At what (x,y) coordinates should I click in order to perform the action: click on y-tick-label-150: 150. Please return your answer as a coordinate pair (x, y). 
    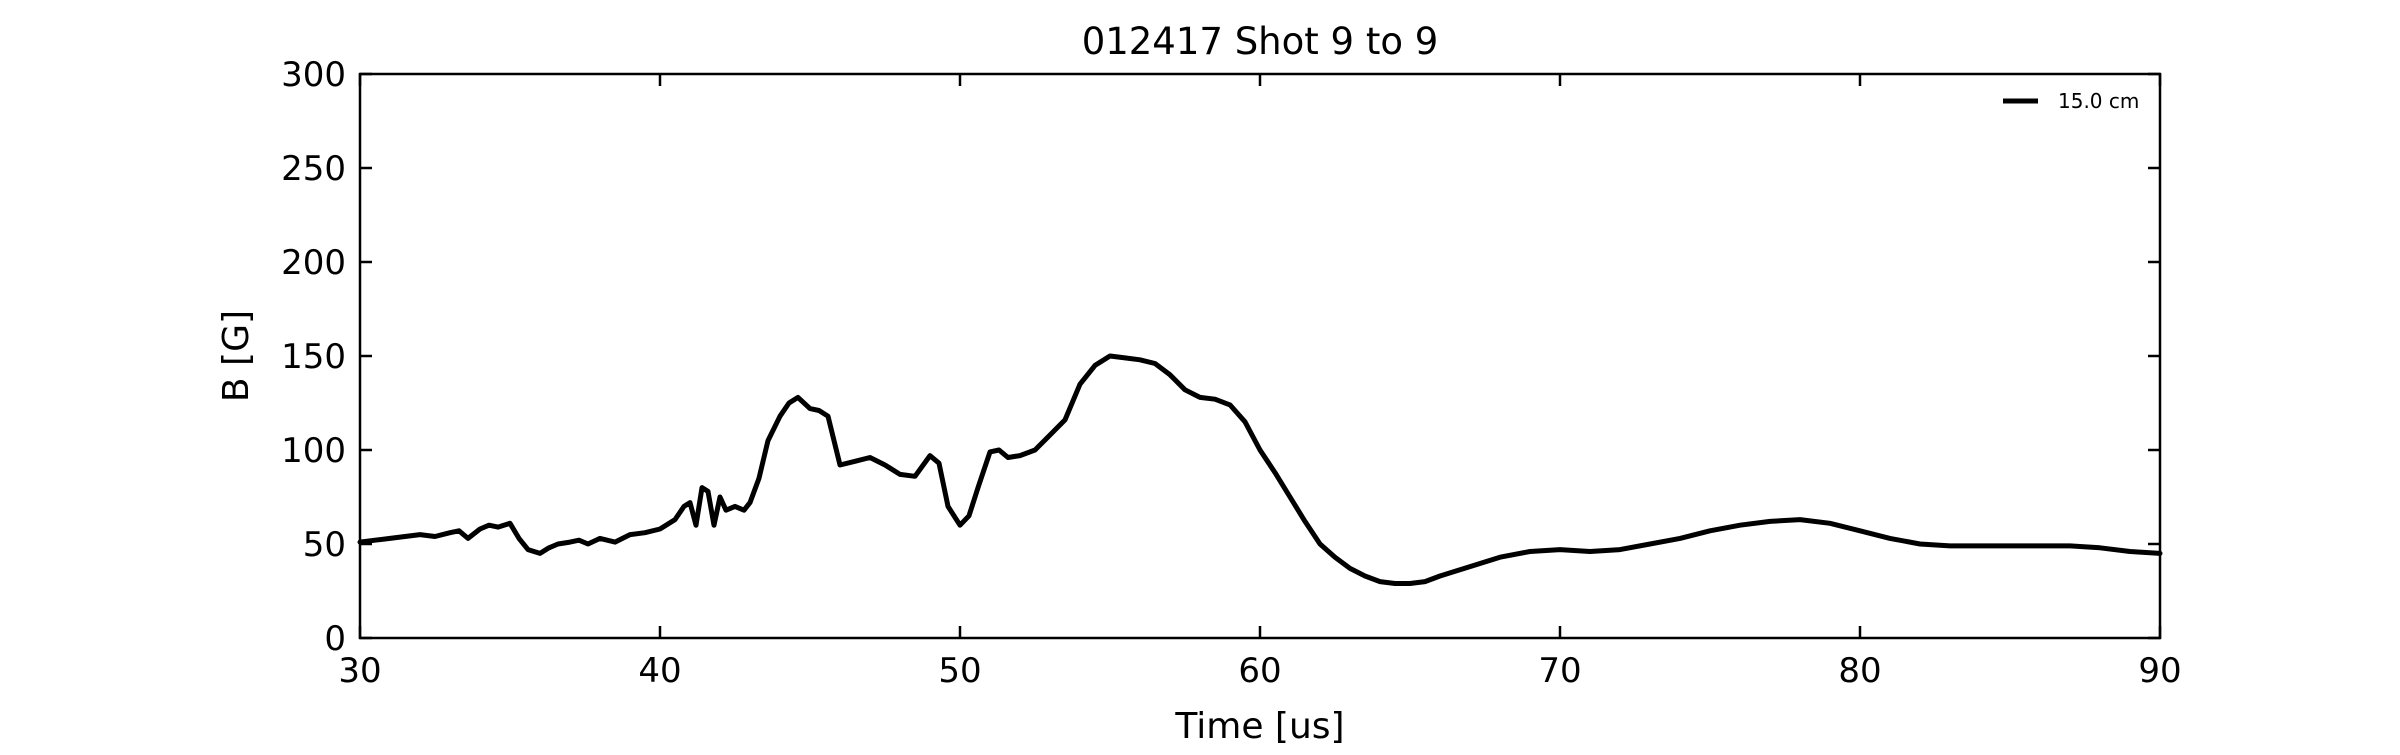
    Looking at the image, I should click on (313, 357).